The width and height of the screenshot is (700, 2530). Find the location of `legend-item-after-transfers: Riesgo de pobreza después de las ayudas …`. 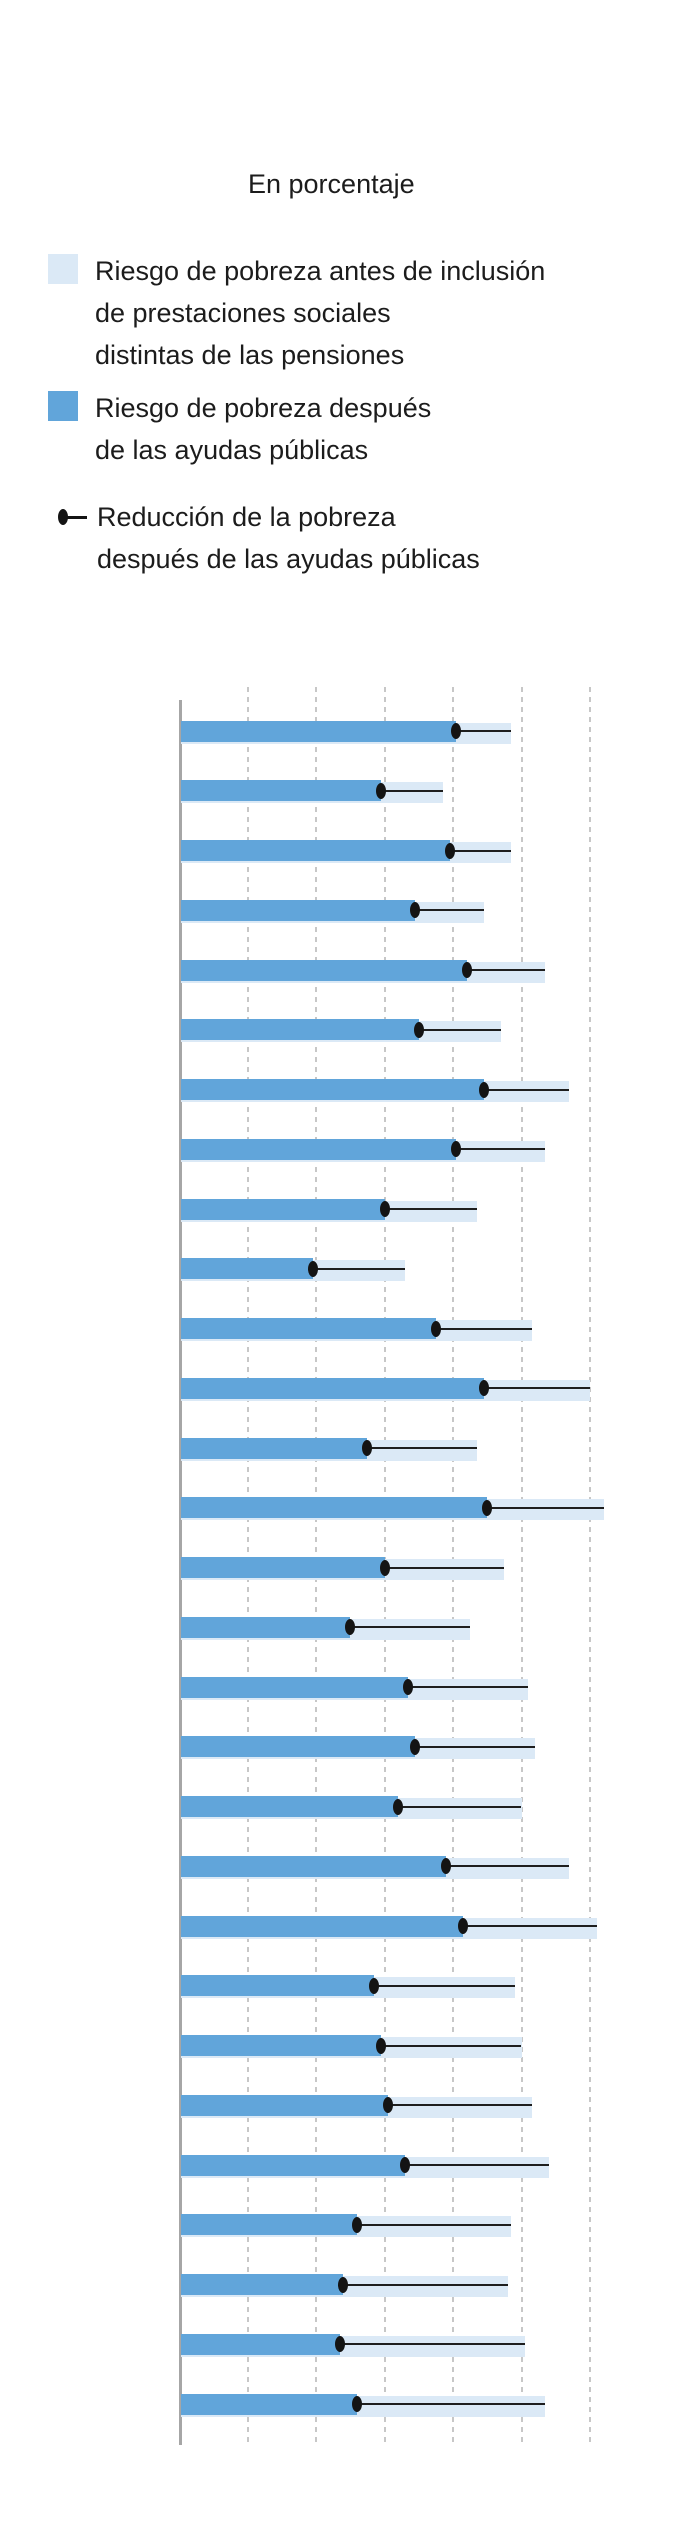

legend-item-after-transfers: Riesgo de pobreza después de las ayudas … is located at coordinates (239, 429).